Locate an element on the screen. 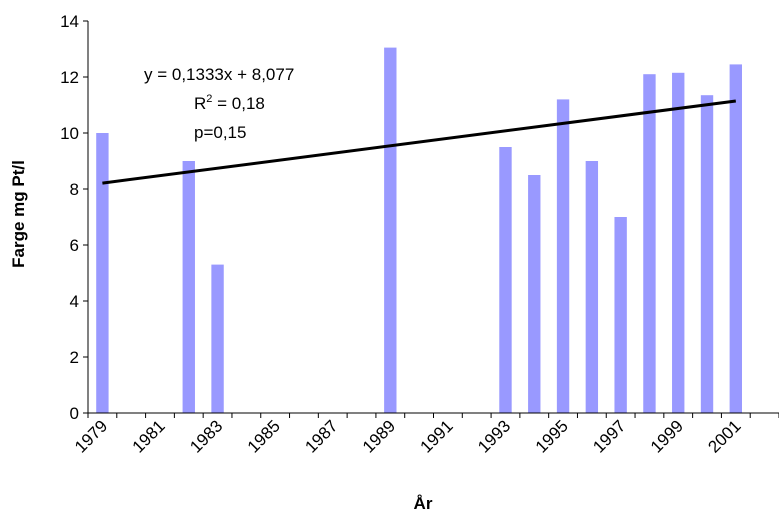  p-value-label: p=0,15 is located at coordinates (220, 132).